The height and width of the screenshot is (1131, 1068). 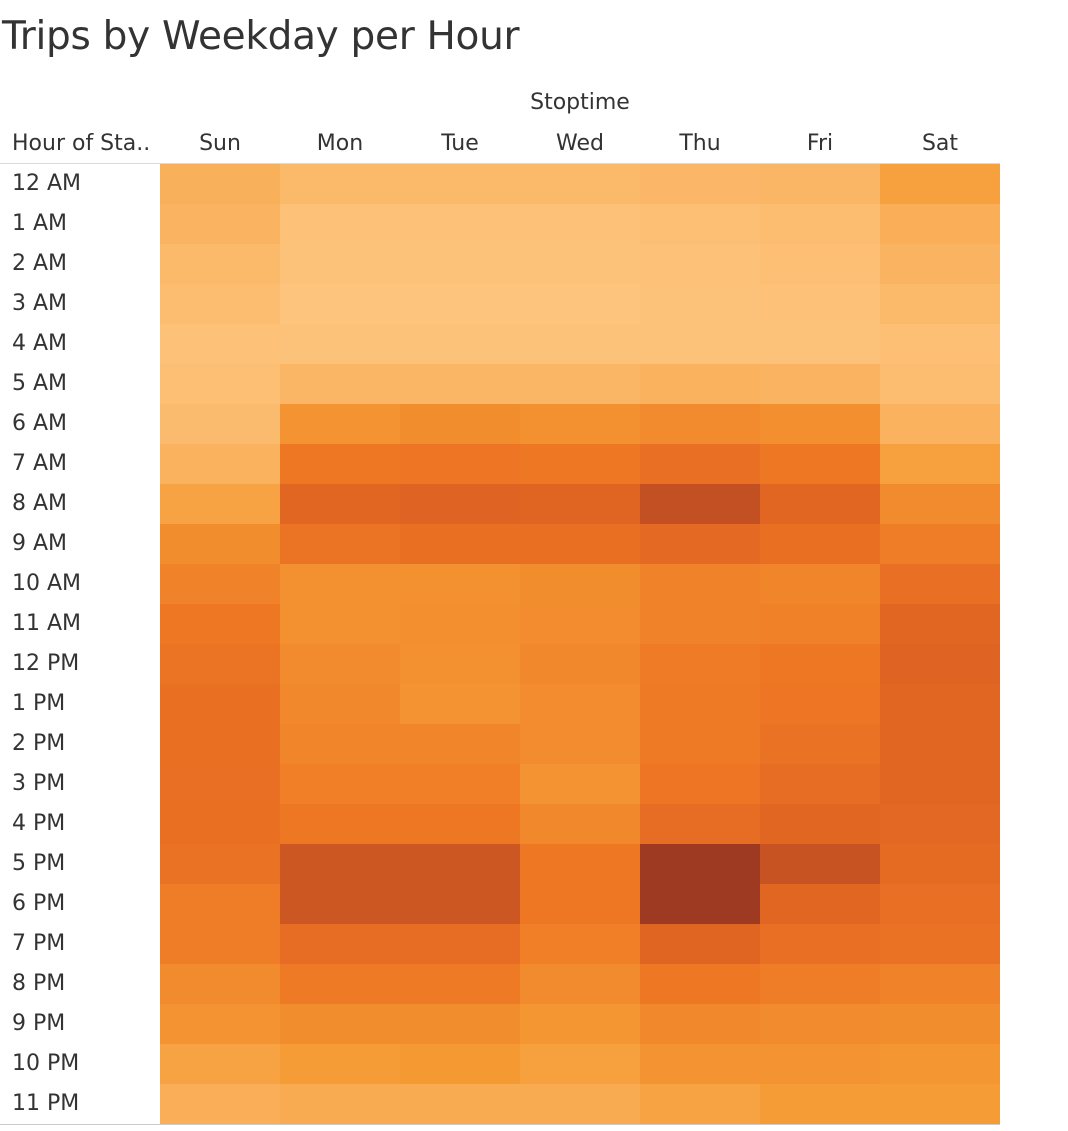 What do you see at coordinates (580, 424) in the screenshot?
I see `heatmap-cell-6-am-wed` at bounding box center [580, 424].